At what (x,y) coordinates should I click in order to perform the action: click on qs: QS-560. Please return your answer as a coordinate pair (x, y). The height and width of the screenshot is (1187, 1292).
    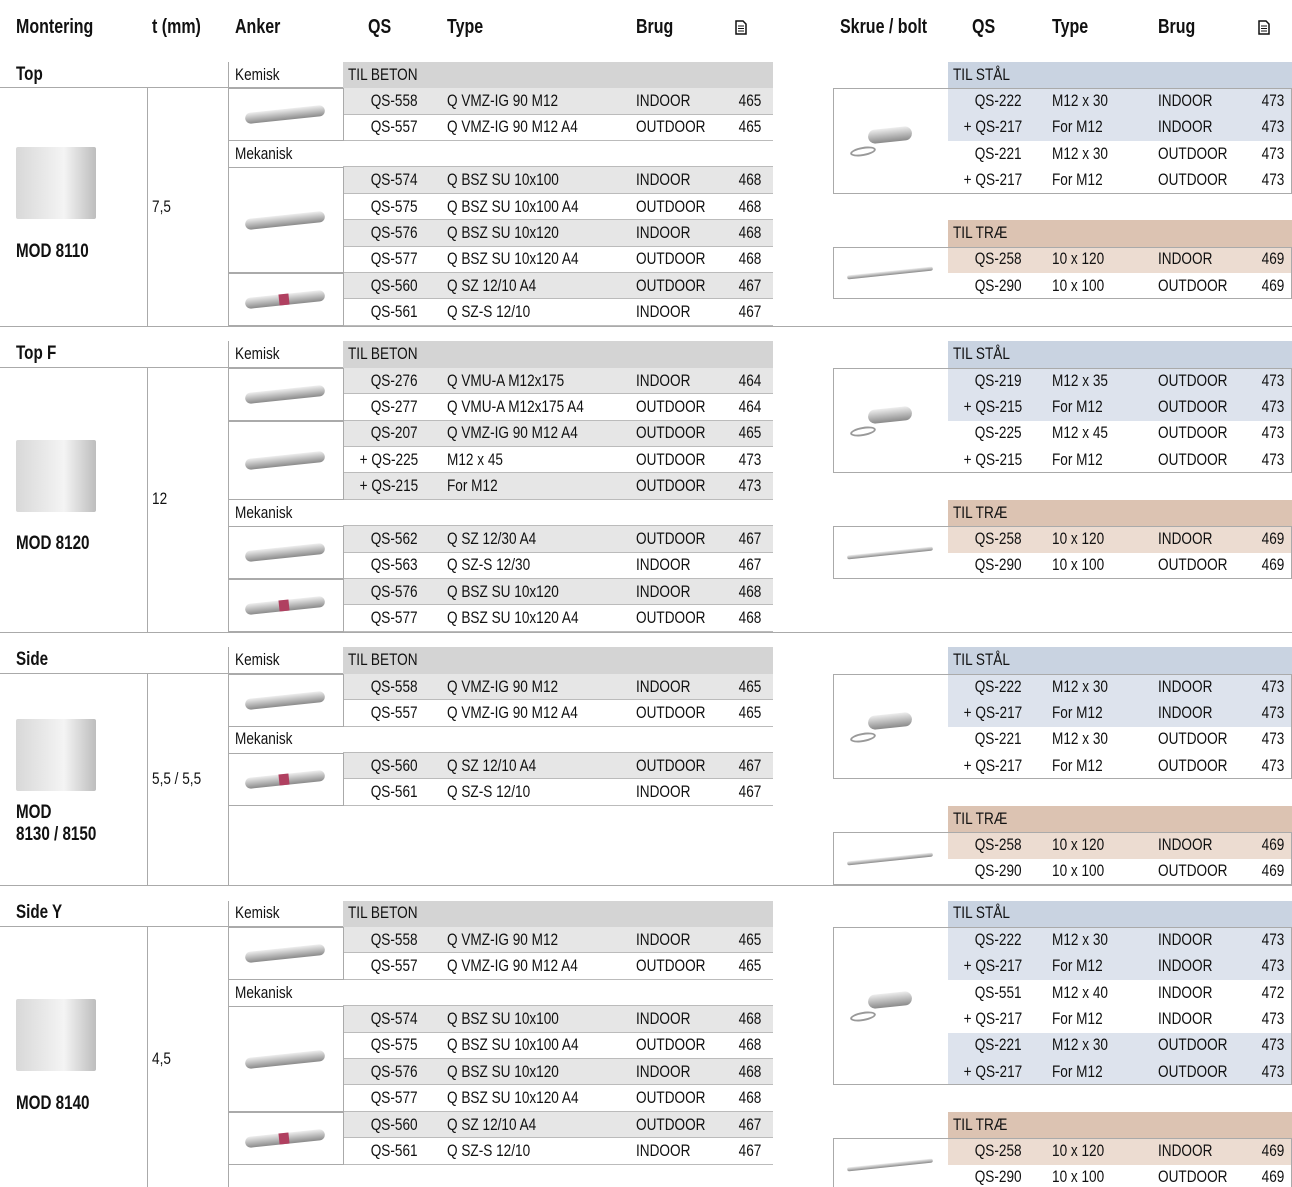
    Looking at the image, I should click on (394, 1124).